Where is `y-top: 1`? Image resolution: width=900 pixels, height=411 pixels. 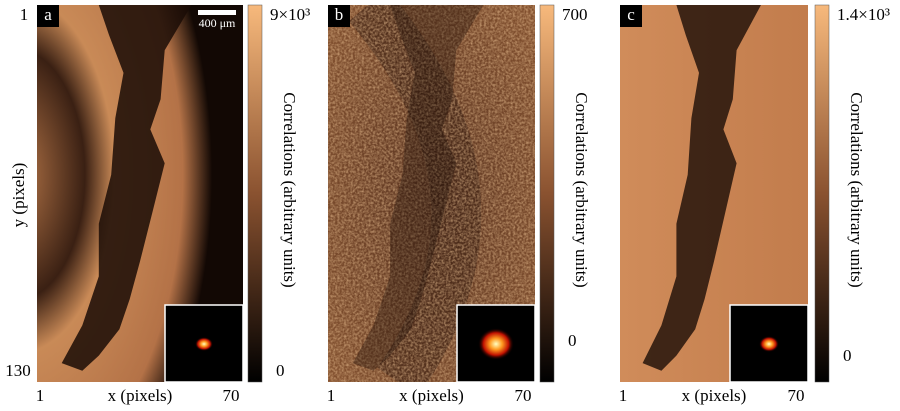 y-top: 1 is located at coordinates (24, 14).